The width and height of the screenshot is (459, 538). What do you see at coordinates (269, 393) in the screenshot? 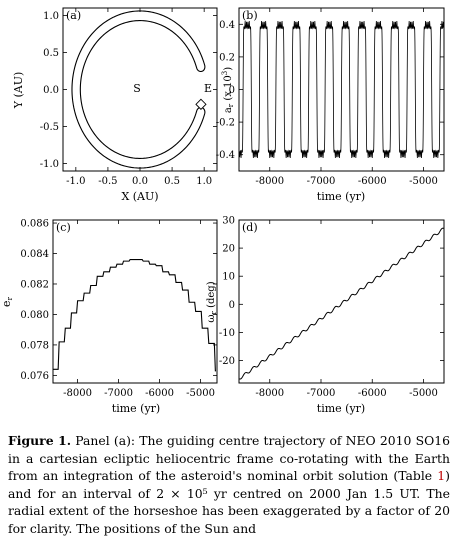
I see `panel-d-xtick-label: -8000` at bounding box center [269, 393].